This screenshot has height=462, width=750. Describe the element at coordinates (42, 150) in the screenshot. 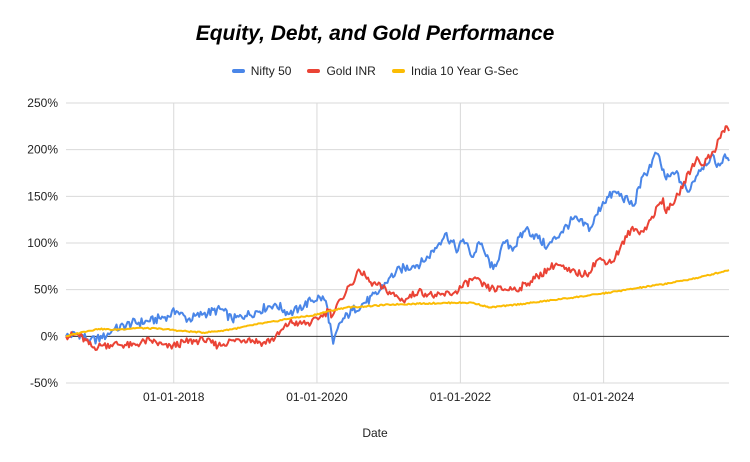

I see `y-tick-label: 200%` at that location.